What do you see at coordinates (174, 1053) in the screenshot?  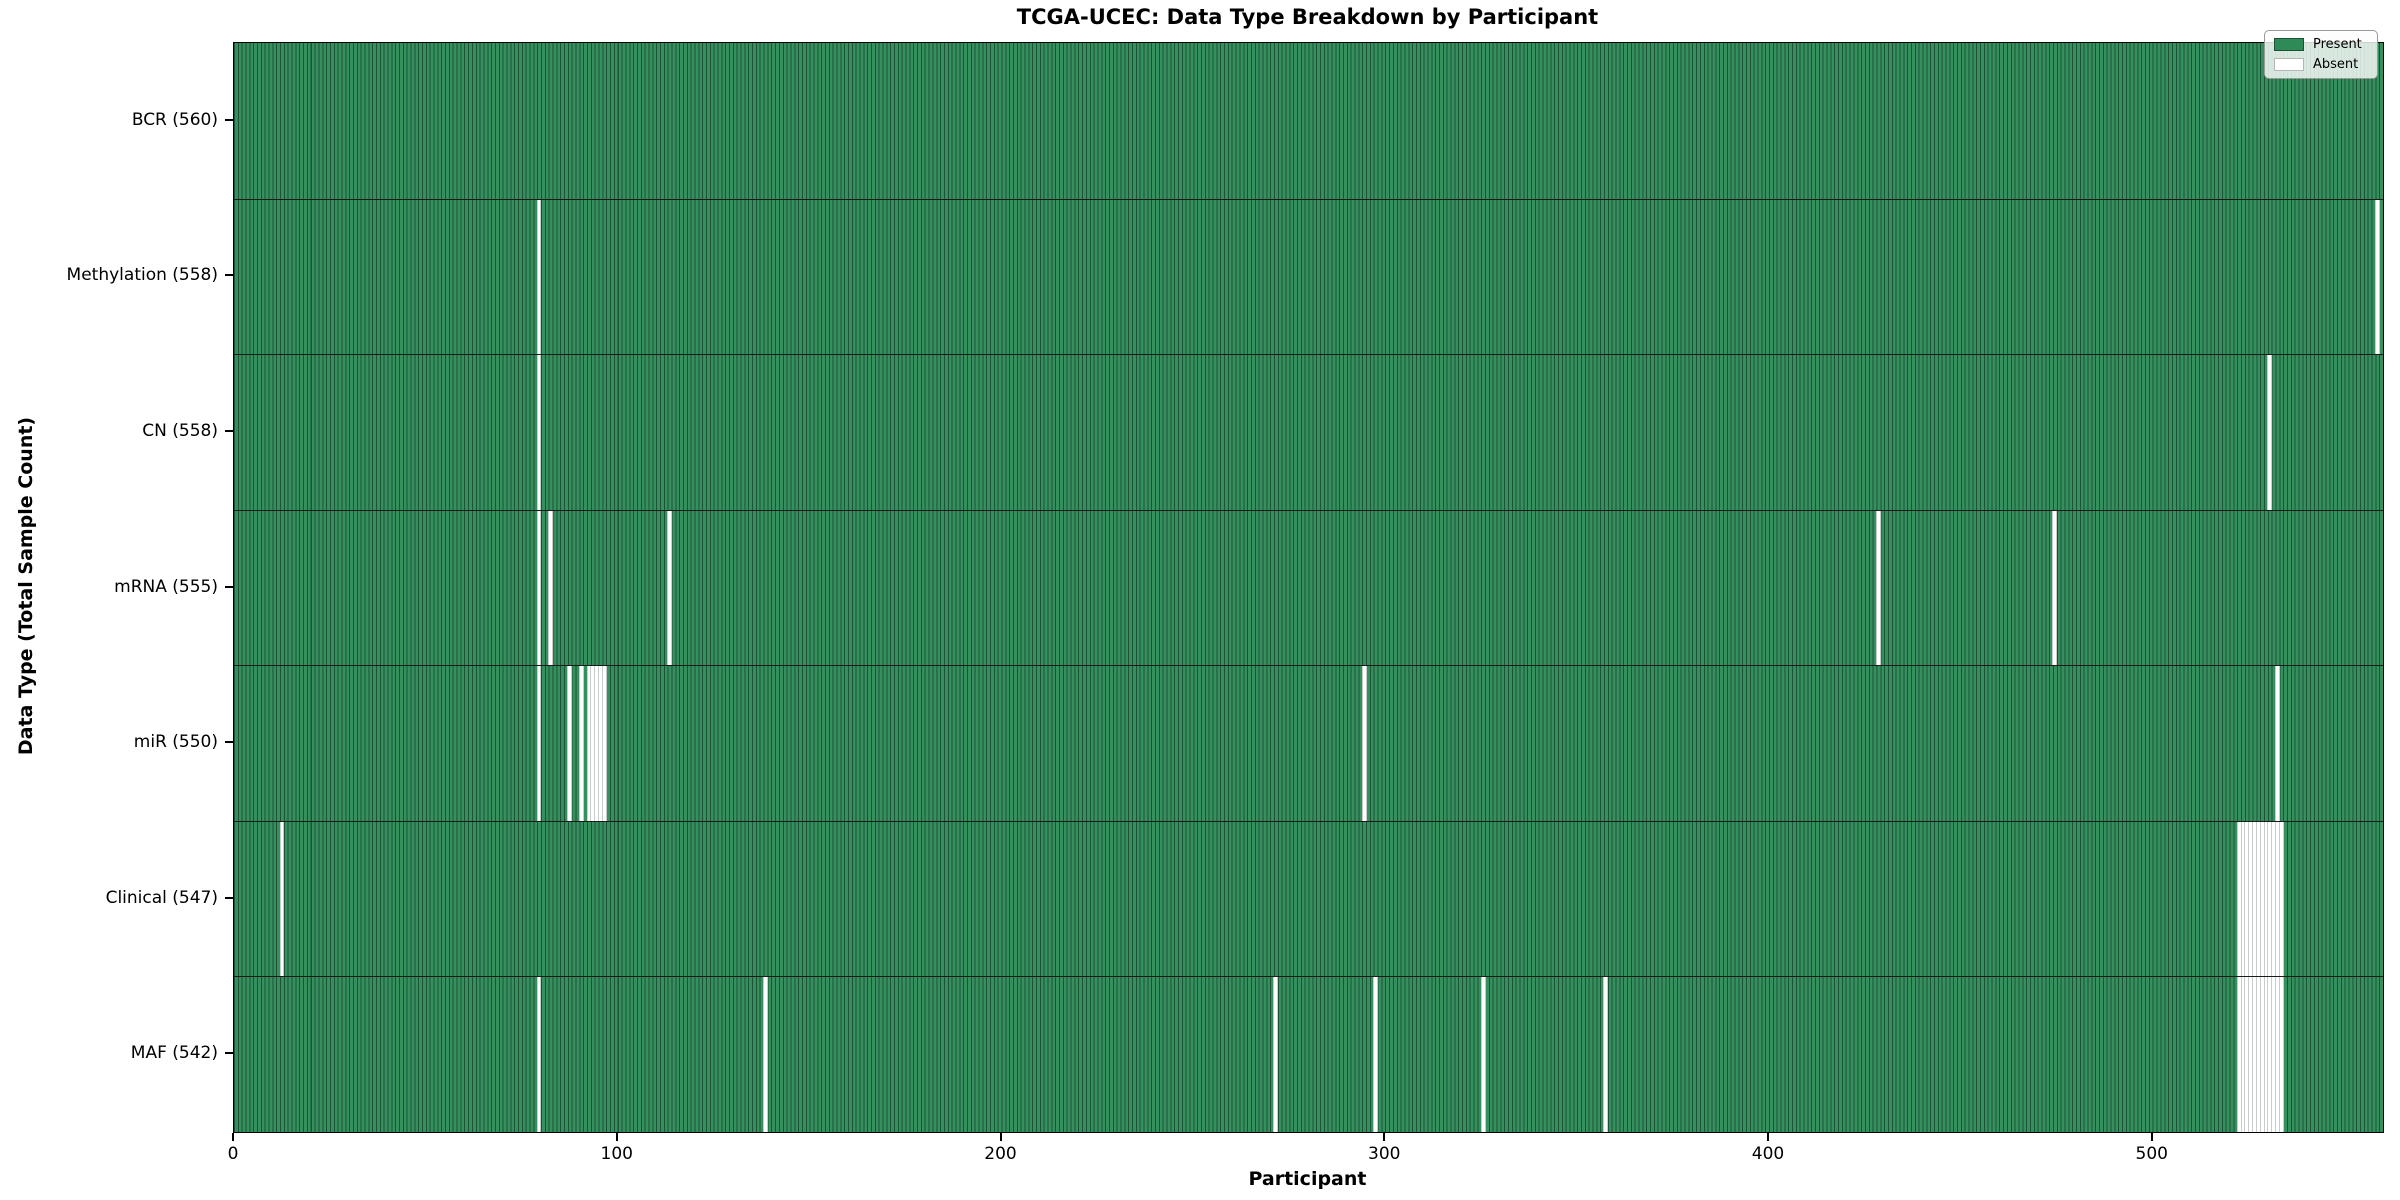 I see `y-tick-label-maf: MAF (542)` at bounding box center [174, 1053].